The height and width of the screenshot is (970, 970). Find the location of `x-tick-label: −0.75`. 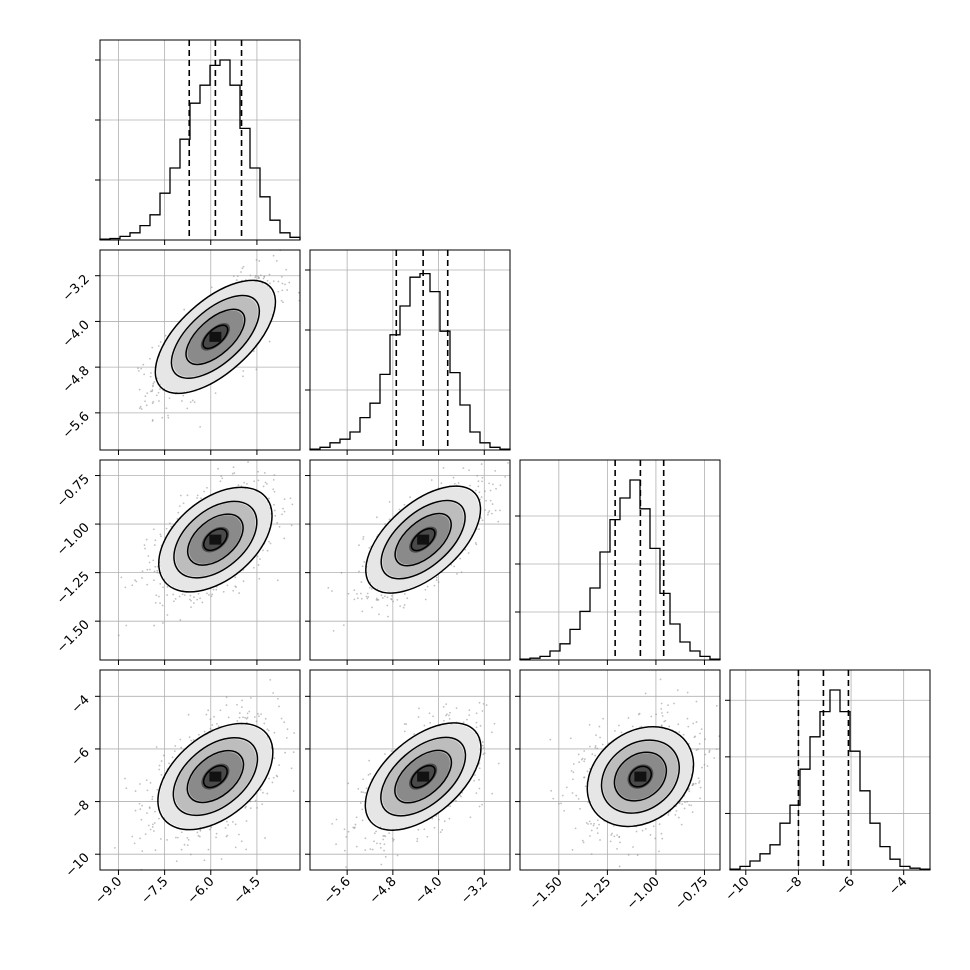

x-tick-label: −0.75 is located at coordinates (692, 893).